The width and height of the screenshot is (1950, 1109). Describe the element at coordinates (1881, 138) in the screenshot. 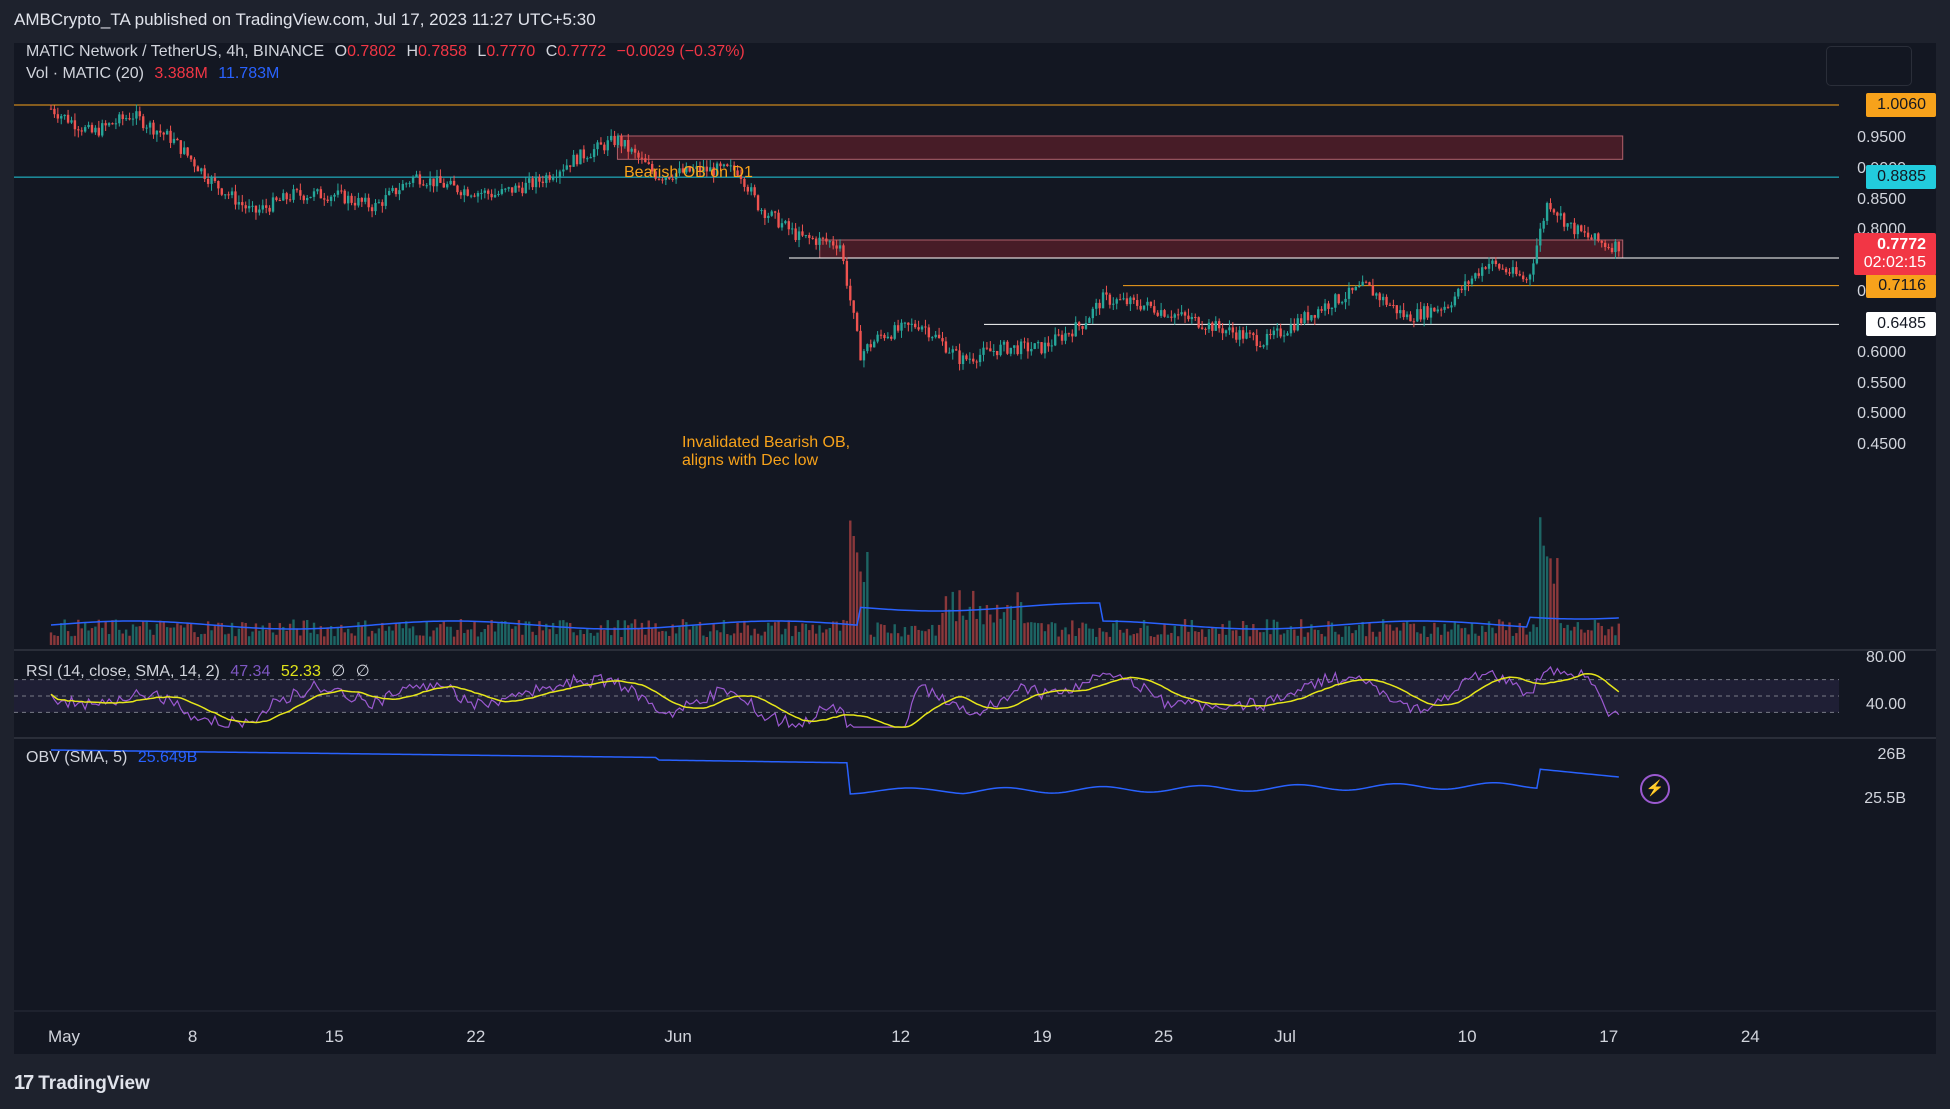

I see `price-tick: 0.9500` at that location.